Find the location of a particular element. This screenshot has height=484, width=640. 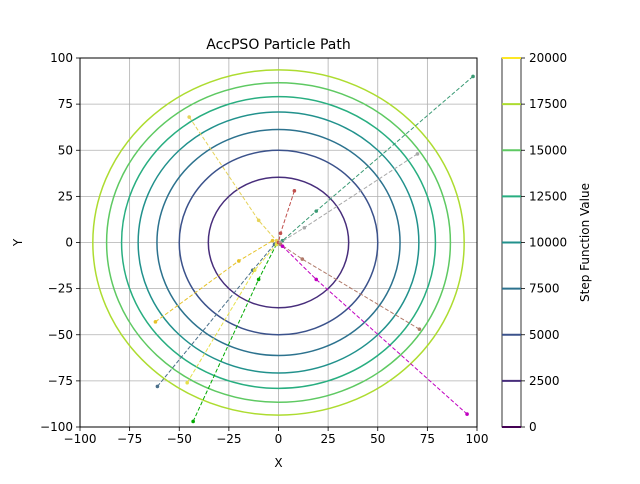

y-tick-label: 0 is located at coordinates (69, 243).